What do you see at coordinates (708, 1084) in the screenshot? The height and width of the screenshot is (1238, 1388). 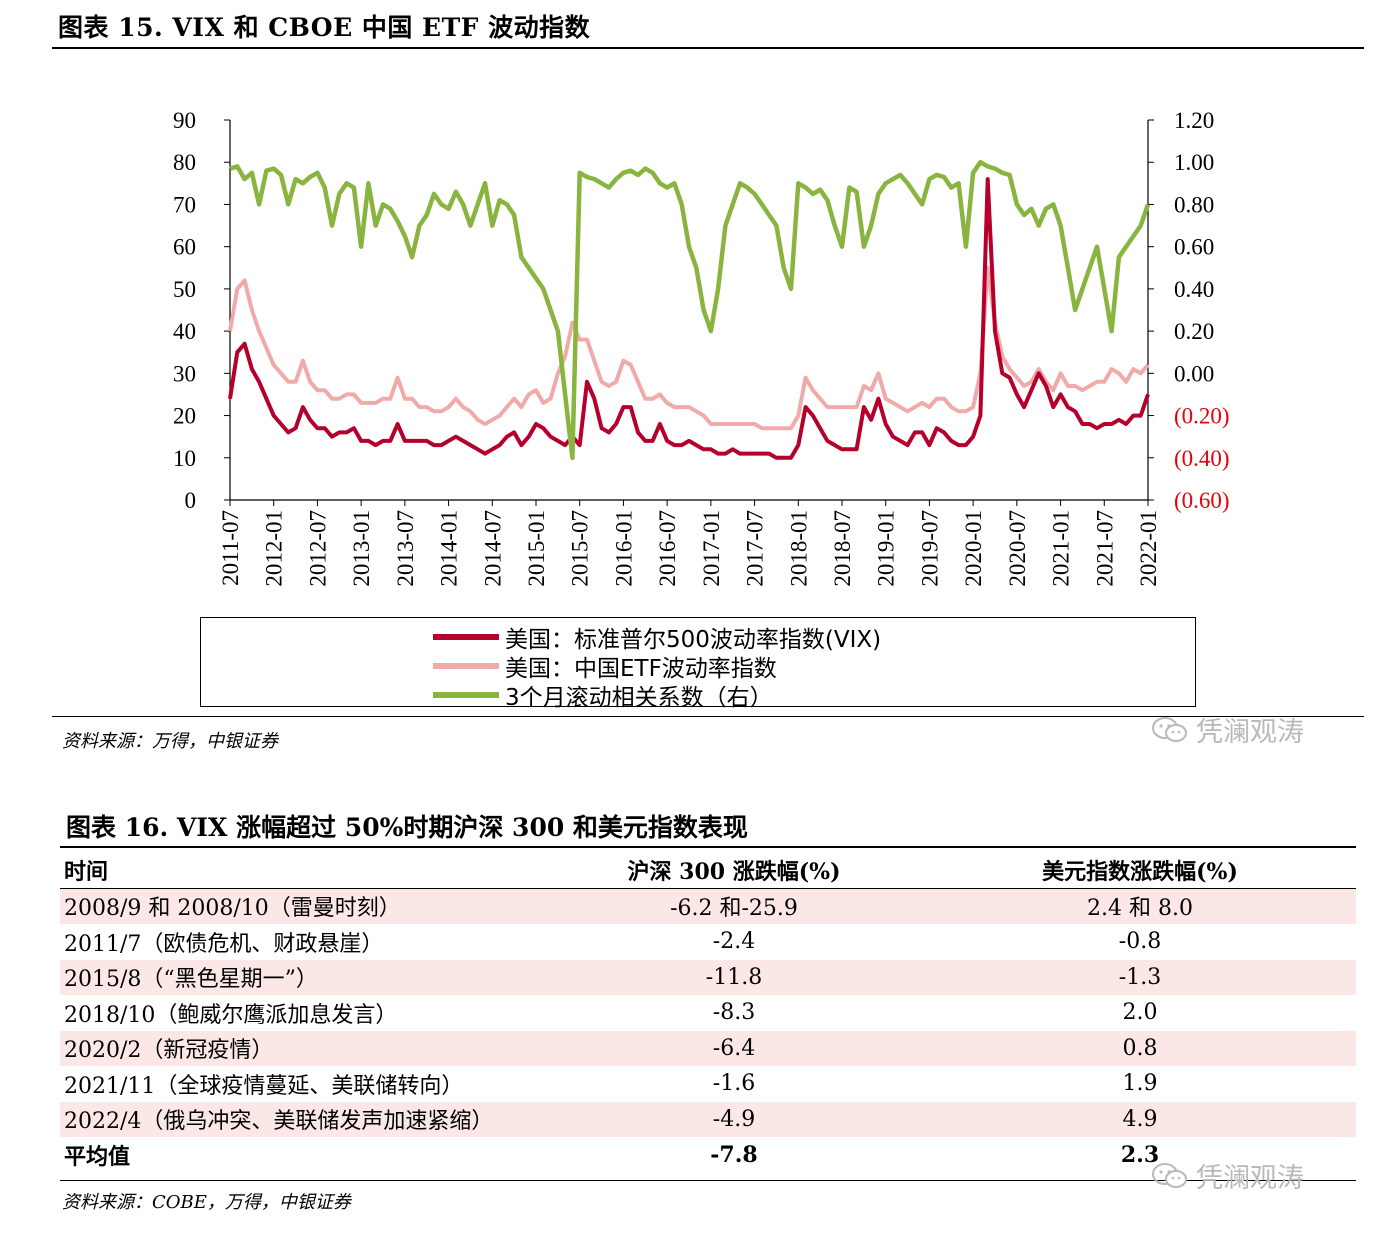 I see `table-row: 2021/11（全球疫情蔓延、美联储转向） -1.6 1.9` at bounding box center [708, 1084].